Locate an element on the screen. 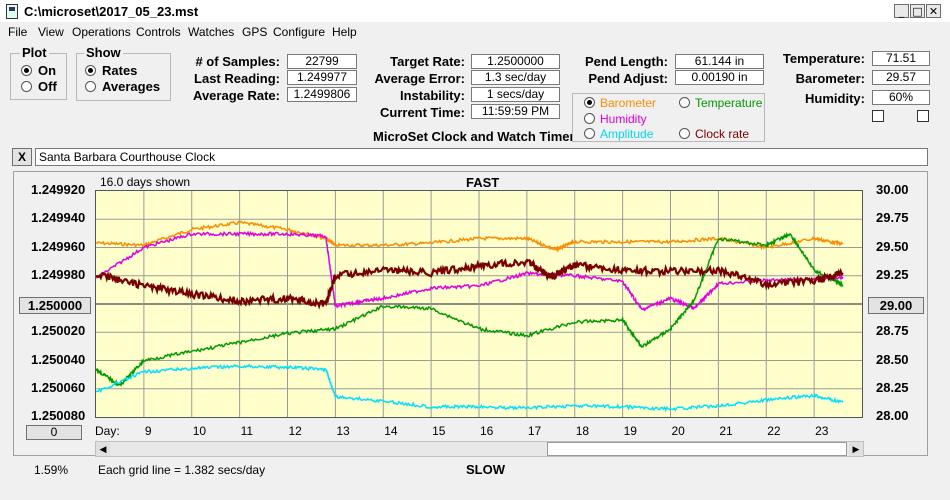  series-line-humidity is located at coordinates (470, 271).